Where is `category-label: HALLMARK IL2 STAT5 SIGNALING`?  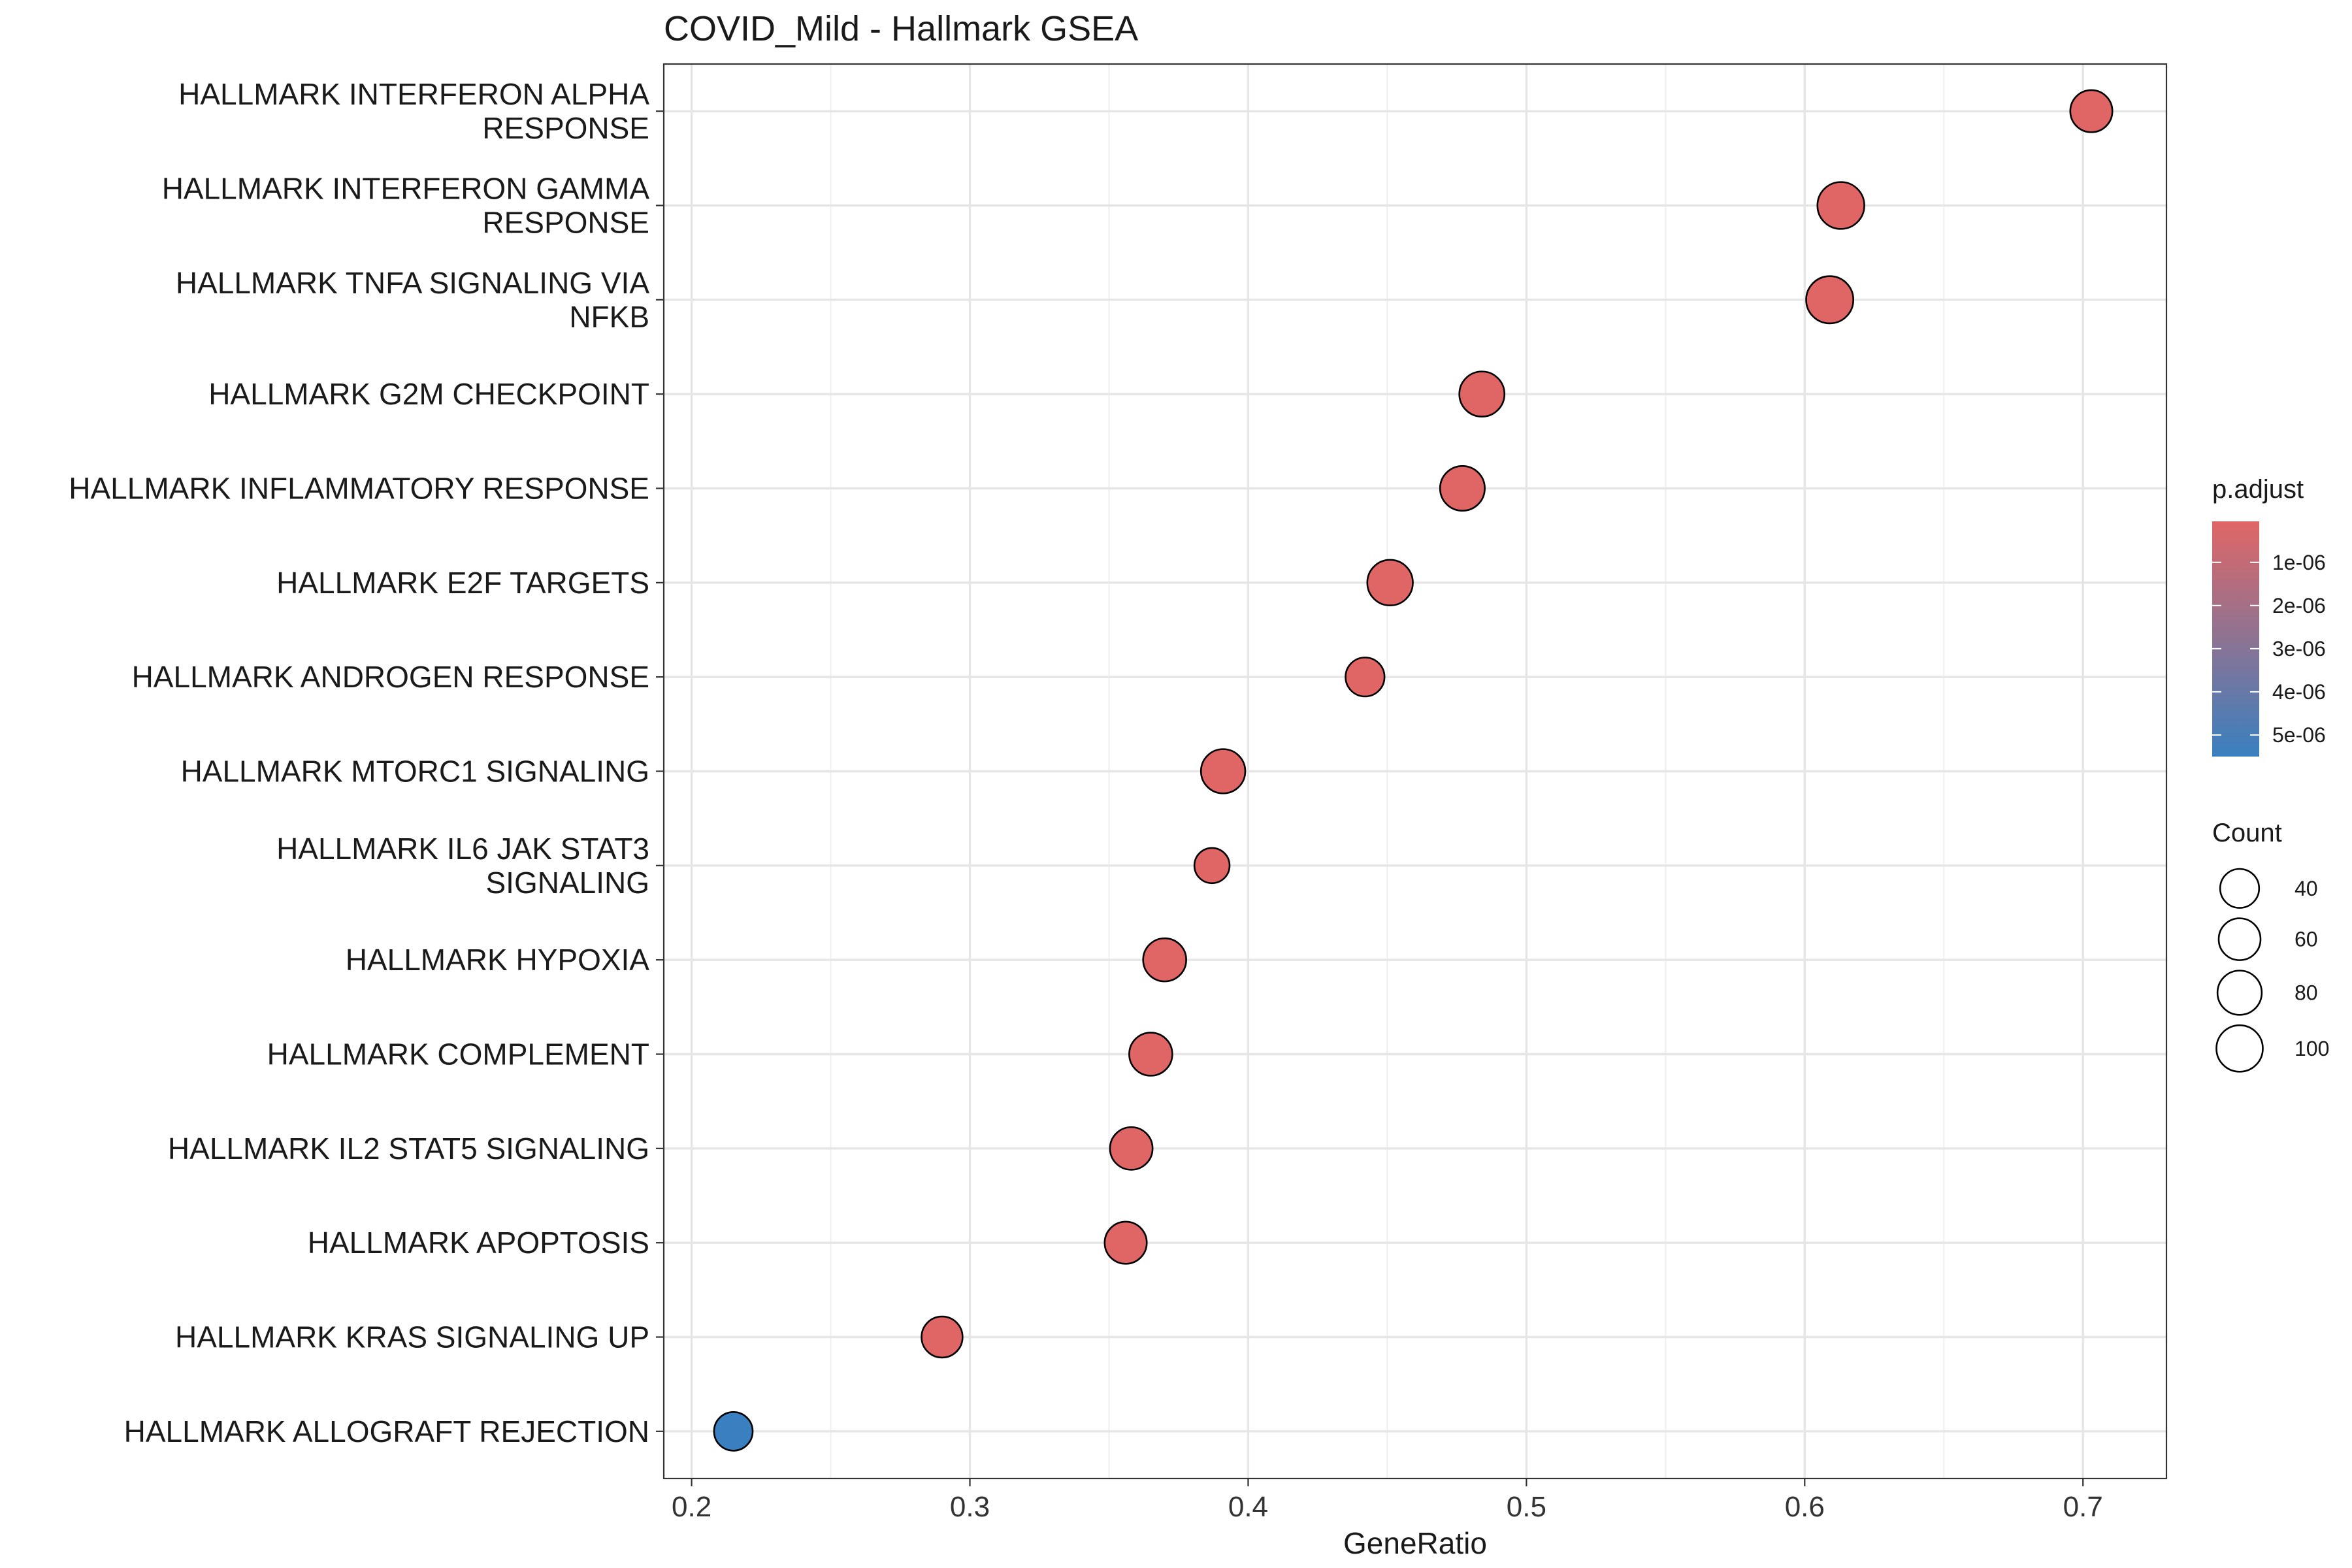
category-label: HALLMARK IL2 STAT5 SIGNALING is located at coordinates (408, 1149).